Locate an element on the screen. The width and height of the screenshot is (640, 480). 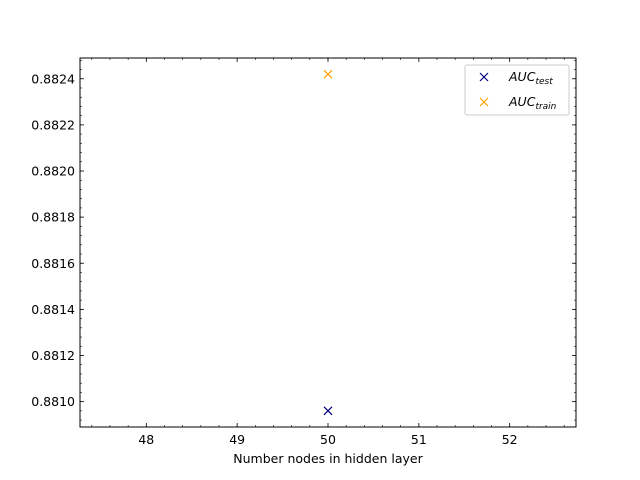
x-tick-label: 50 is located at coordinates (328, 439).